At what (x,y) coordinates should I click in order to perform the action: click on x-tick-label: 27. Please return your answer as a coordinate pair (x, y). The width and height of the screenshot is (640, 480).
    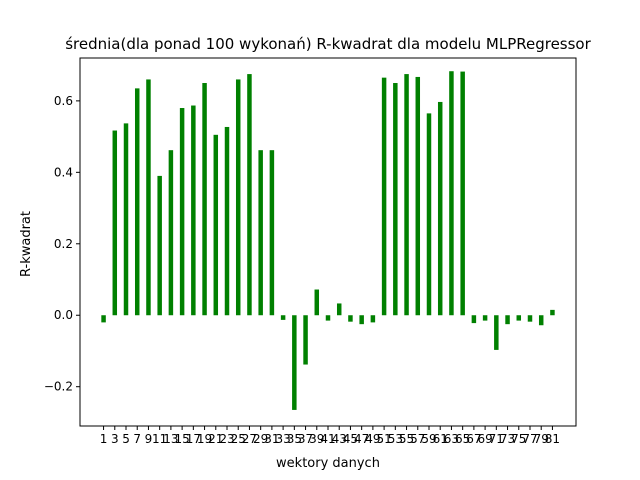
    Looking at the image, I should click on (249, 439).